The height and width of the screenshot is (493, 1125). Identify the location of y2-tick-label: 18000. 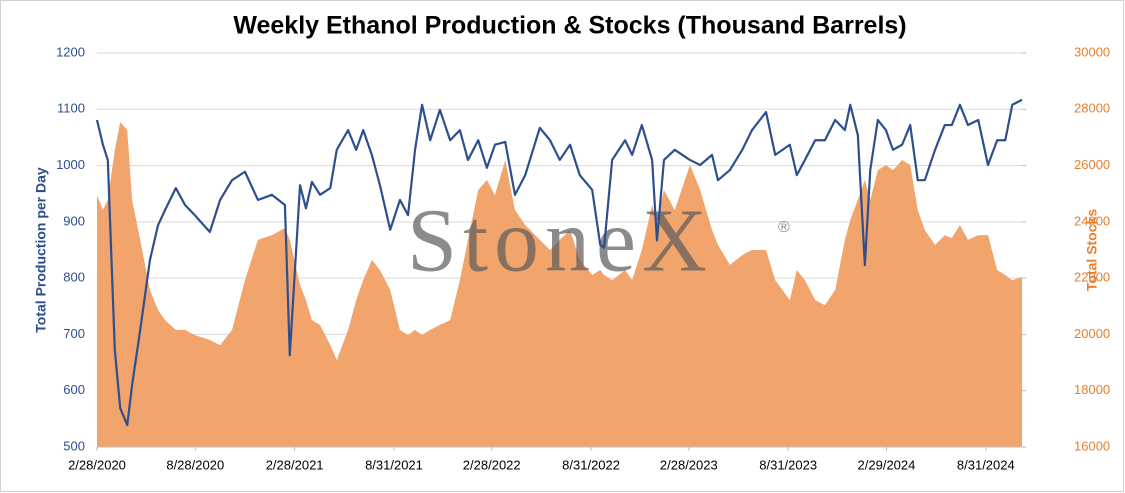
(1092, 389).